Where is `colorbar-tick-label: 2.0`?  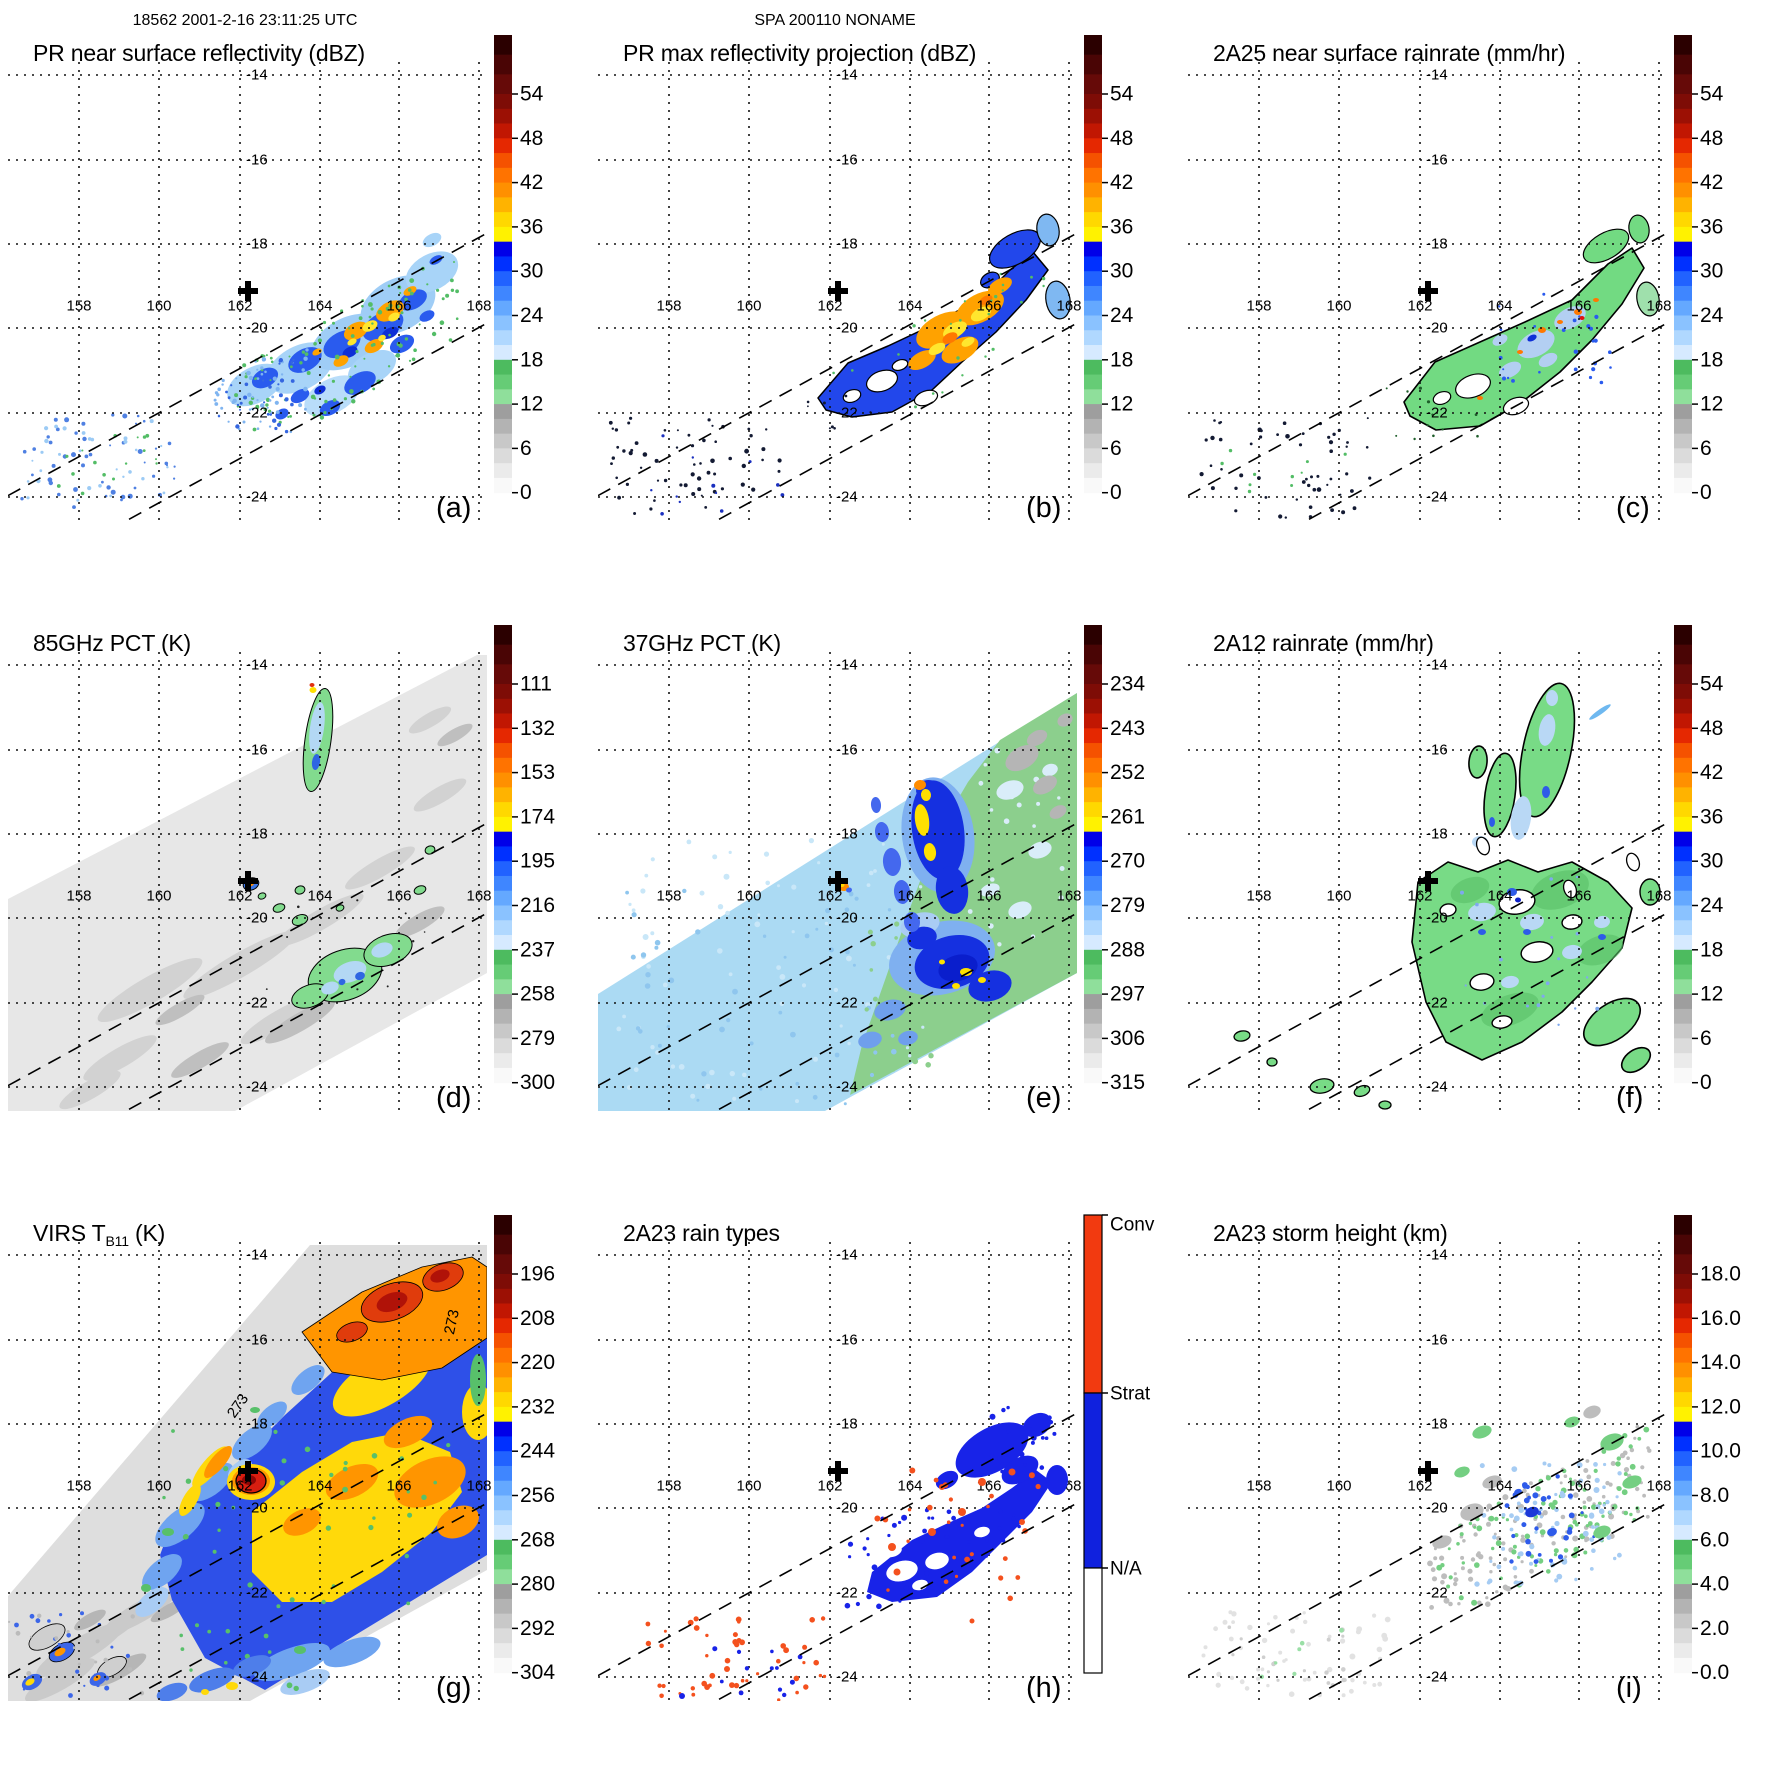 colorbar-tick-label: 2.0 is located at coordinates (1714, 1628).